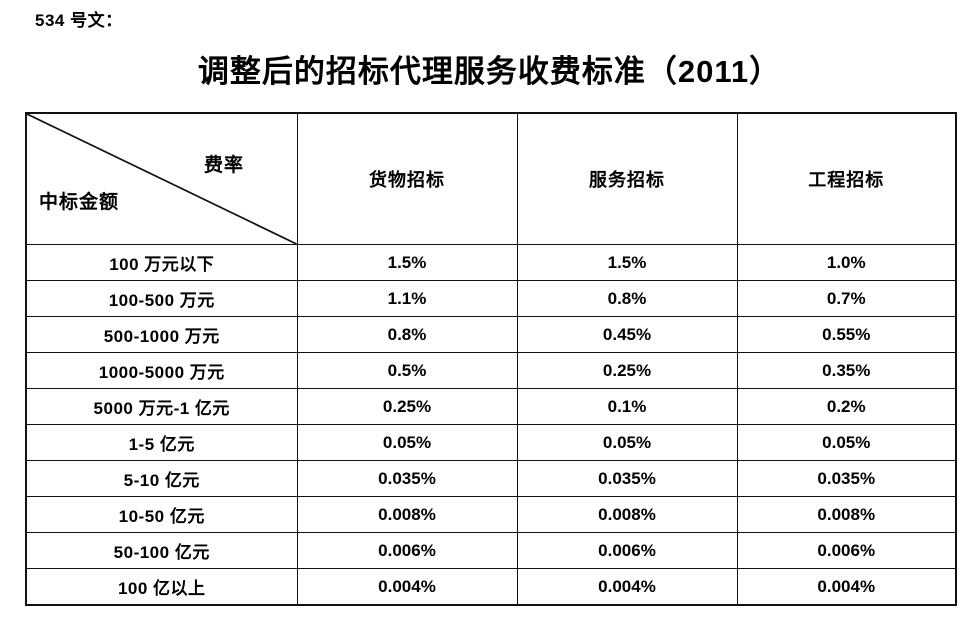 The width and height of the screenshot is (979, 629). What do you see at coordinates (846, 370) in the screenshot?
I see `rate-cell: 0.35%` at bounding box center [846, 370].